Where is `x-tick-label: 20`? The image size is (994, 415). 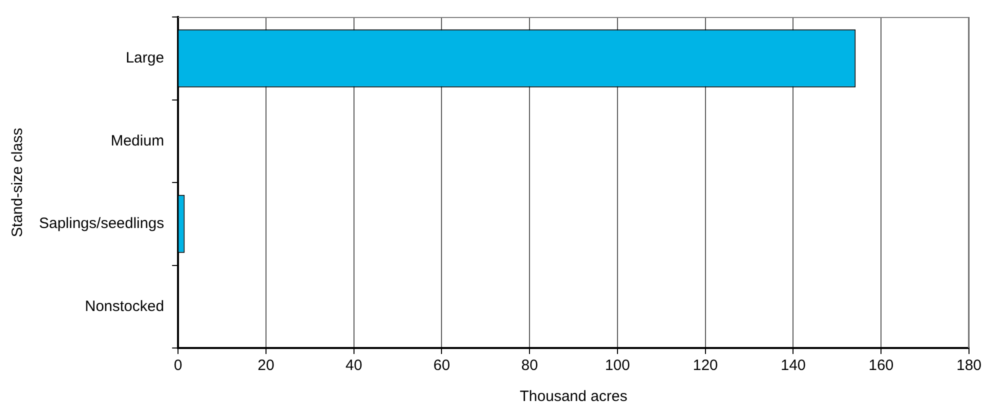 x-tick-label: 20 is located at coordinates (266, 365).